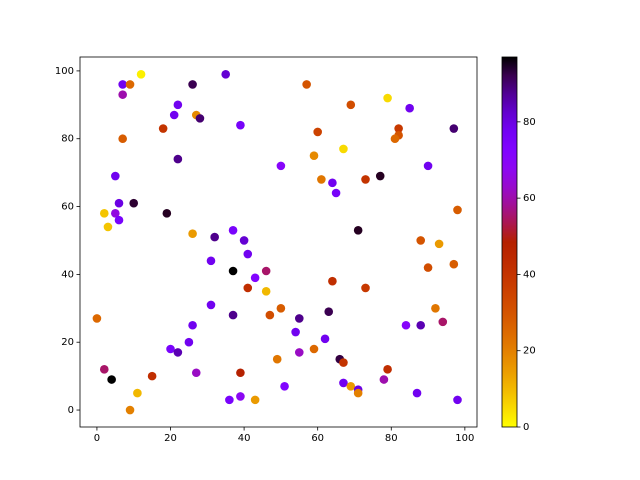 Image resolution: width=640 pixels, height=480 pixels. Describe the element at coordinates (529, 122) in the screenshot. I see `colorbar-tick-label: 80` at that location.